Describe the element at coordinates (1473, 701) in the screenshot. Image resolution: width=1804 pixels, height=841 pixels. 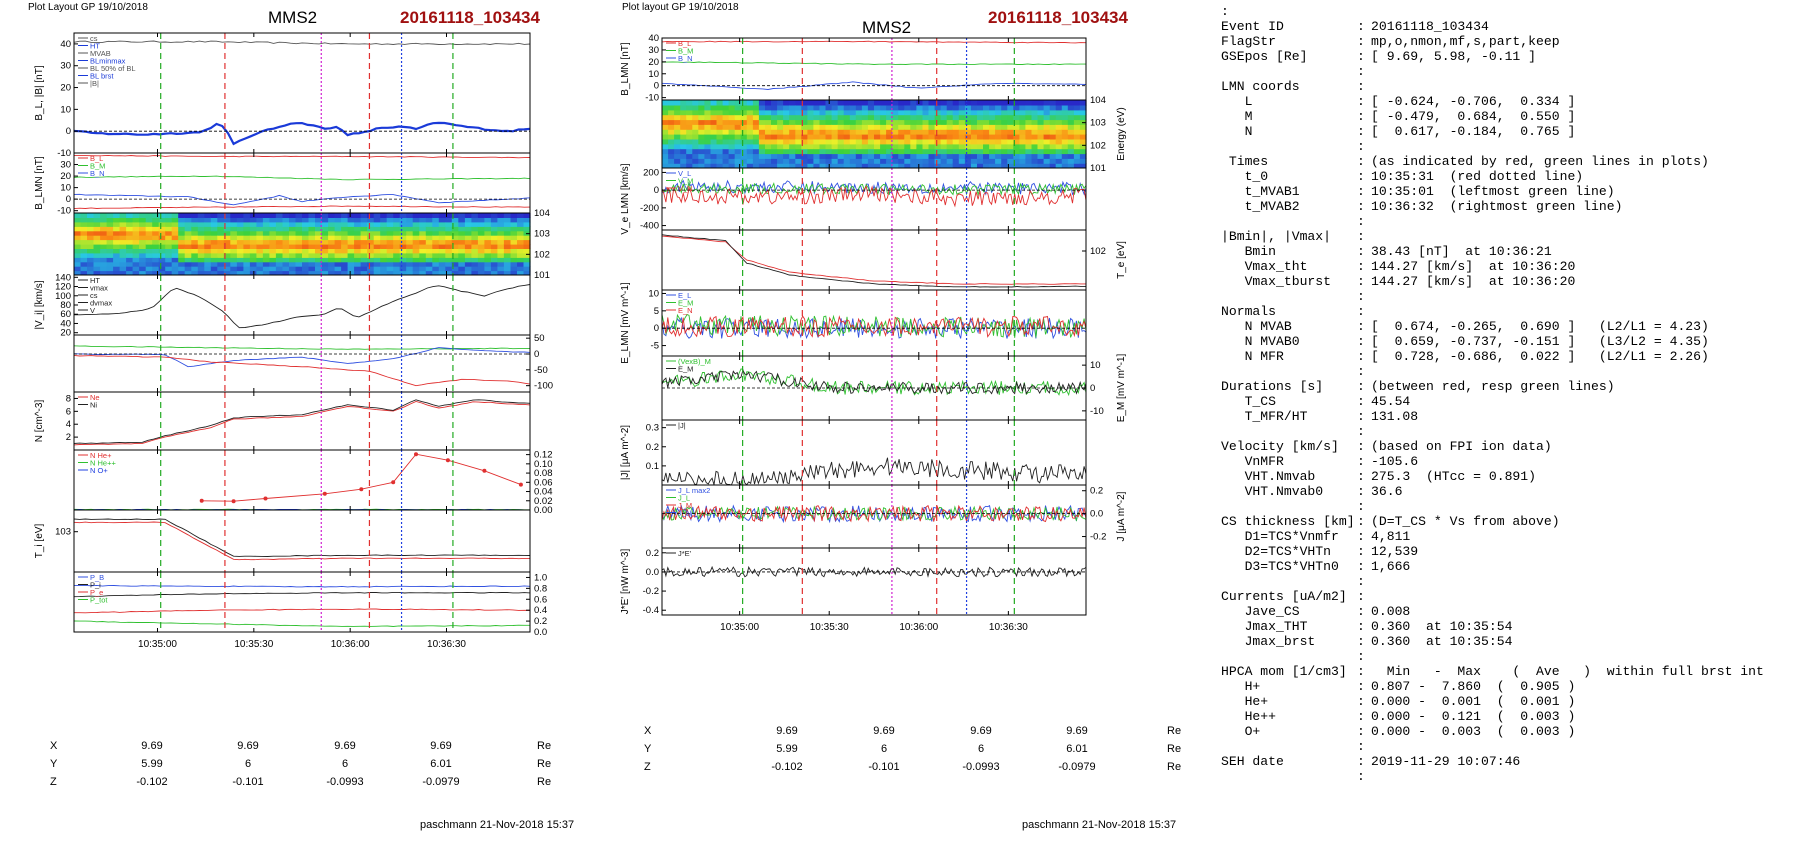
I see `summary-value: 0.000 - 0.001 ( 0.001 )` at that location.